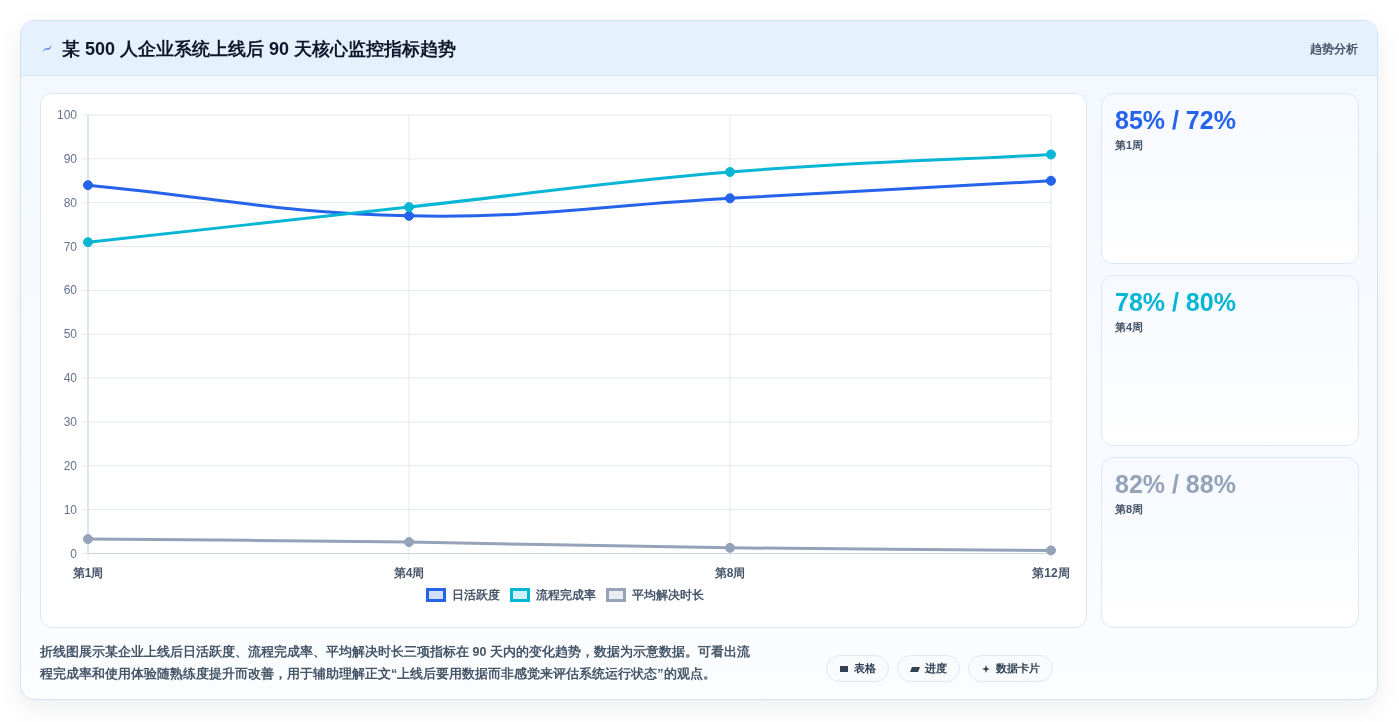 This screenshot has width=1399, height=722. Describe the element at coordinates (1334, 49) in the screenshot. I see `text: 趋势分析` at that location.